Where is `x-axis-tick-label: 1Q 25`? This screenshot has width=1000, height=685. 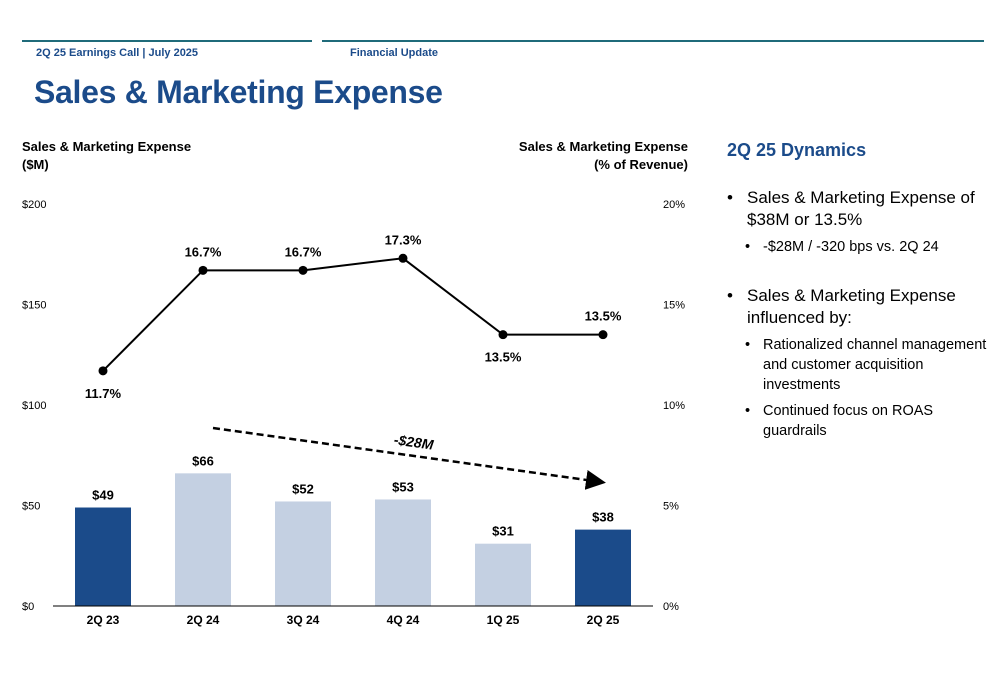
x-axis-tick-label: 1Q 25 is located at coordinates (503, 620).